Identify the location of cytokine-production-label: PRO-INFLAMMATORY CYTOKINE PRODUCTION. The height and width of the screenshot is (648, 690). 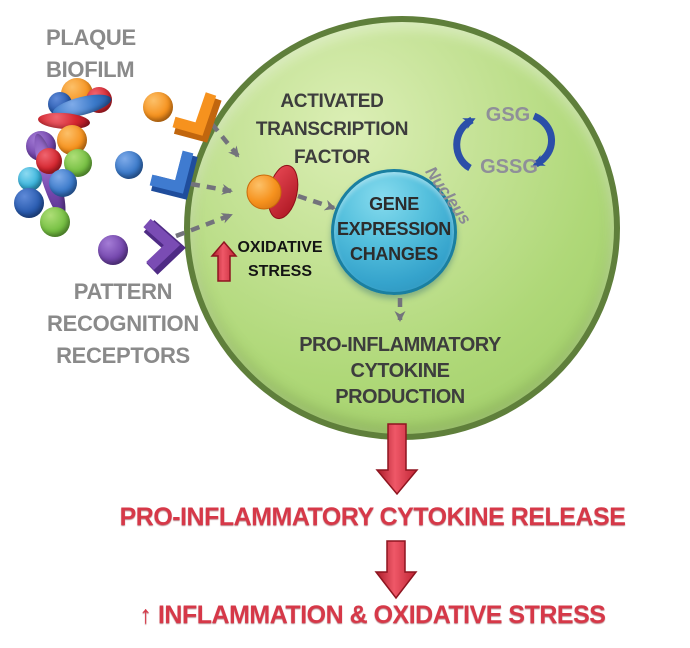
(400, 371).